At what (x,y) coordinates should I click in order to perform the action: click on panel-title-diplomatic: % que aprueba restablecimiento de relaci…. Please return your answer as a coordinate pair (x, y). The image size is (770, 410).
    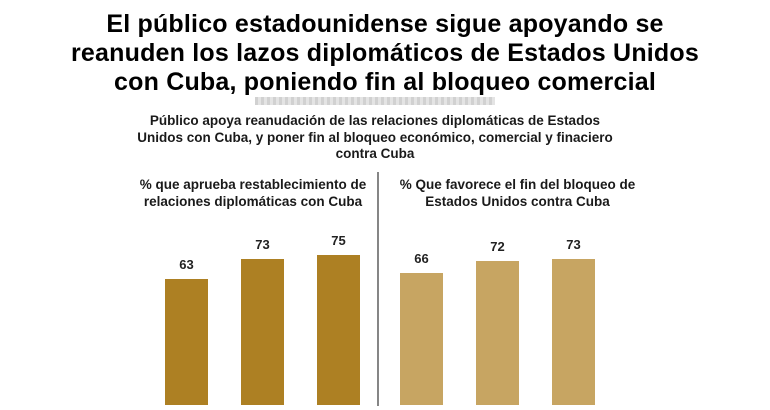
    Looking at the image, I should click on (253, 193).